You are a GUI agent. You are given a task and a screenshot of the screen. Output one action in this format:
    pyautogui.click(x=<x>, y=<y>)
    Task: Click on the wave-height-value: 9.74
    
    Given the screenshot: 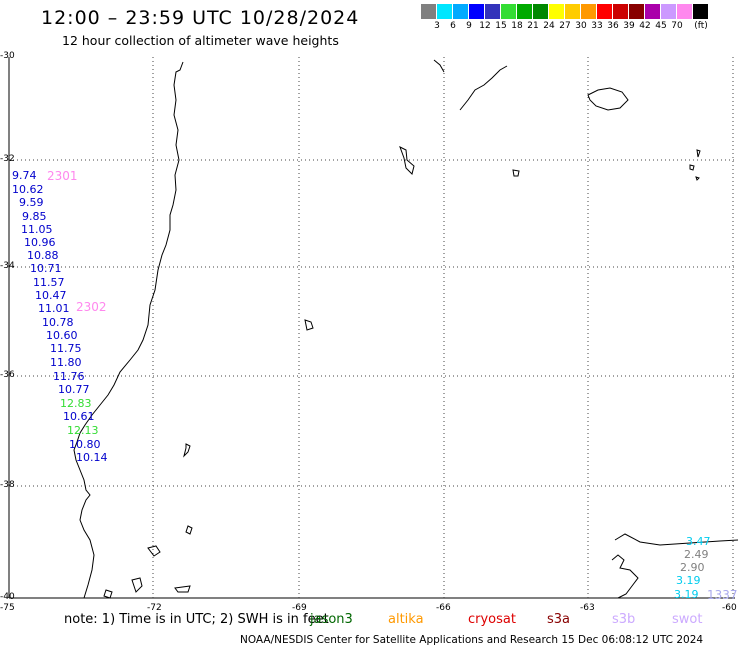 What is the action you would take?
    pyautogui.click(x=24, y=175)
    